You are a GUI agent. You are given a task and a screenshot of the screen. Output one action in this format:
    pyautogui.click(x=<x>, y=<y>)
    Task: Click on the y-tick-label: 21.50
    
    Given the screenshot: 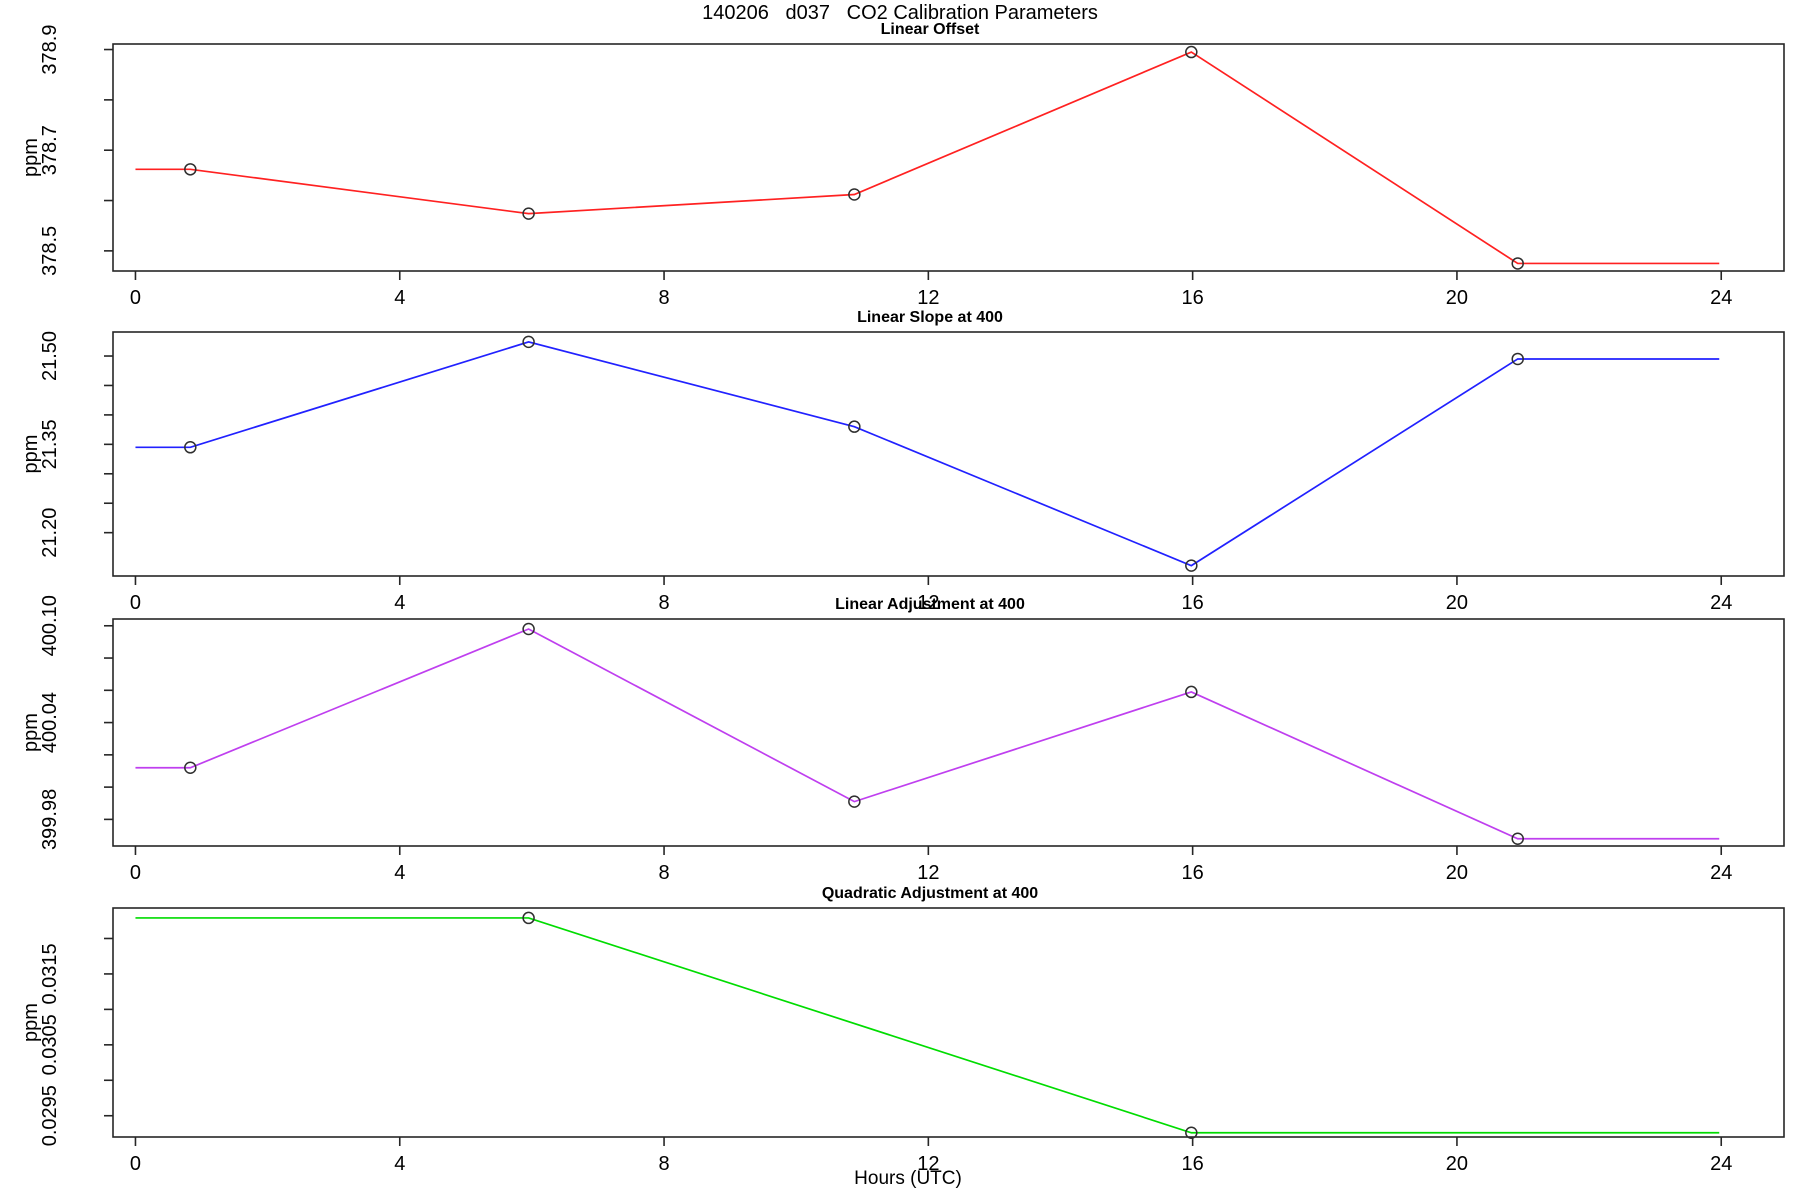 What is the action you would take?
    pyautogui.click(x=50, y=356)
    